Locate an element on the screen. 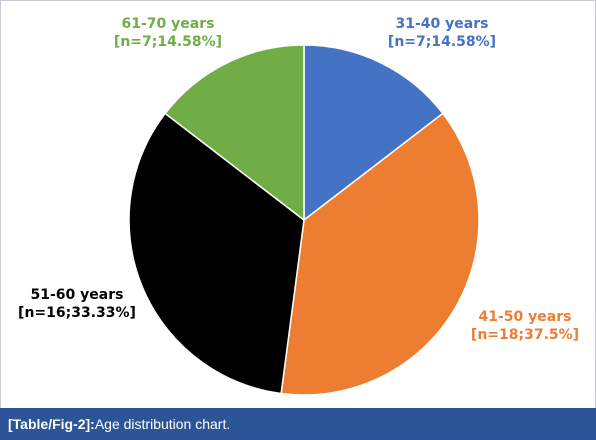 Image resolution: width=596 pixels, height=440 pixels. slice-label-31-40-title: 31-40 years is located at coordinates (442, 24).